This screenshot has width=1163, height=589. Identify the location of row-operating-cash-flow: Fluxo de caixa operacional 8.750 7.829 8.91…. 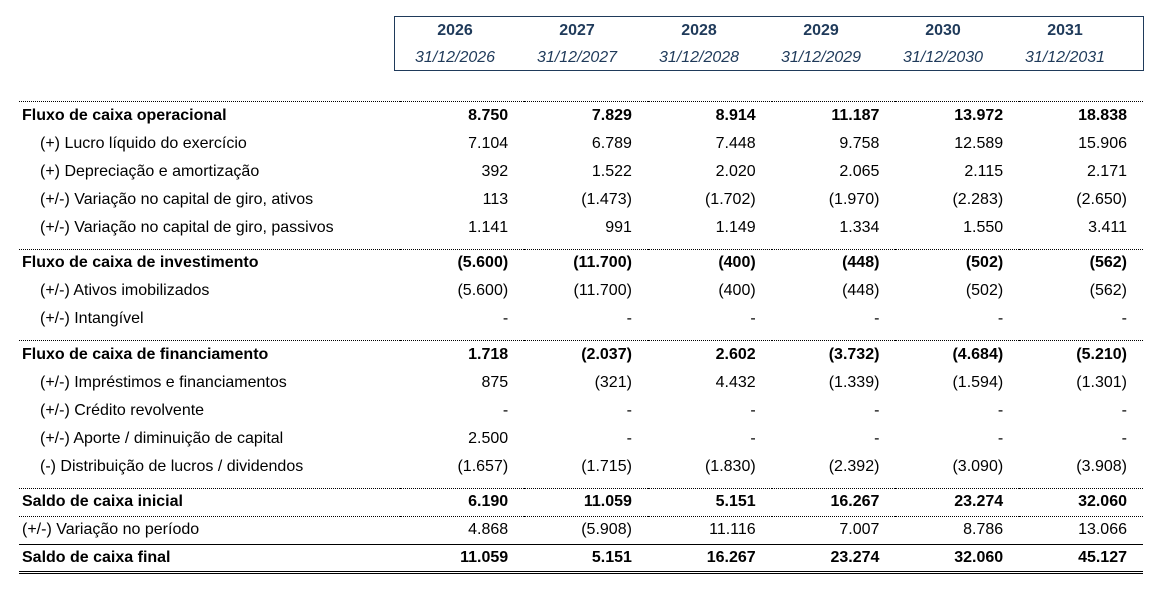
(581, 115).